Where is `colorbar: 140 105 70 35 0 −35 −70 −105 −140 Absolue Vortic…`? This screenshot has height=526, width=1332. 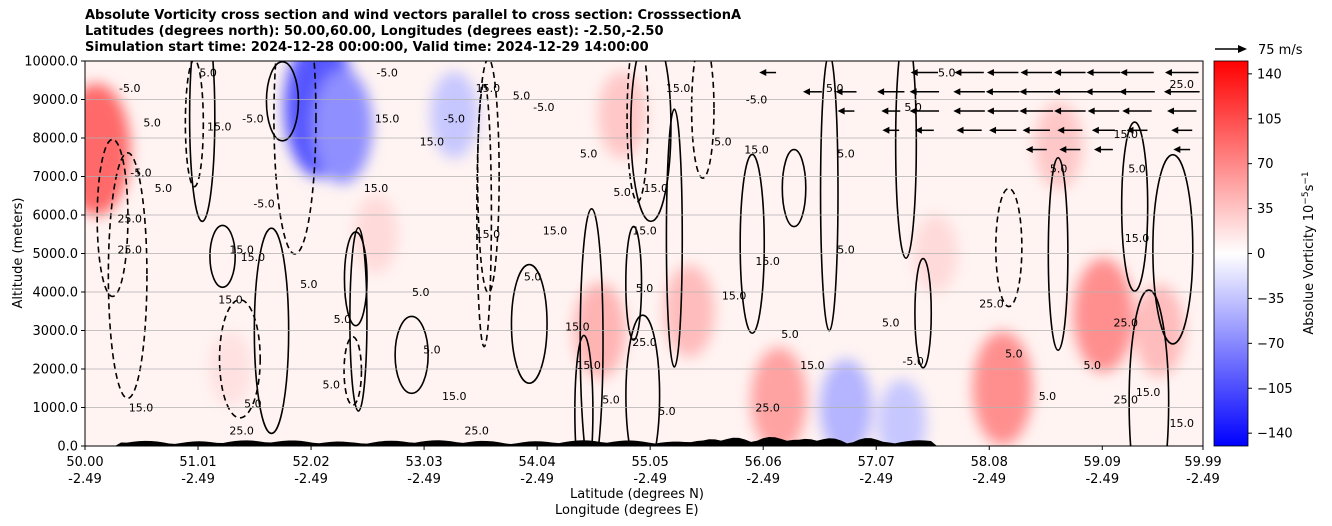 colorbar: 140 105 70 35 0 −35 −70 −105 −140 Absolue Vortic… is located at coordinates (1265, 253).